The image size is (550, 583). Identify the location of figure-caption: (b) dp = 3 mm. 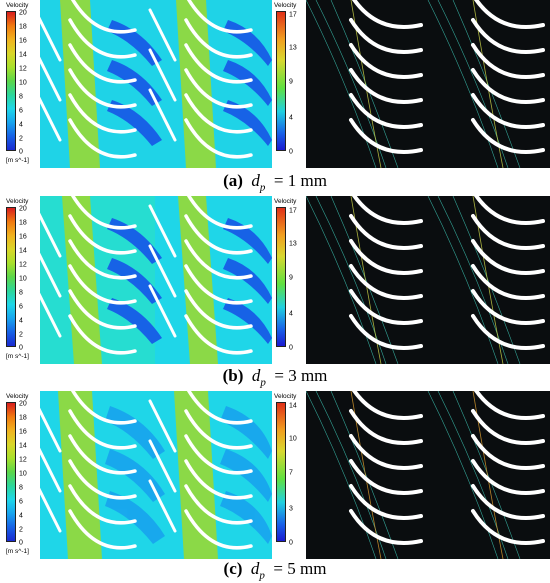
(275, 377).